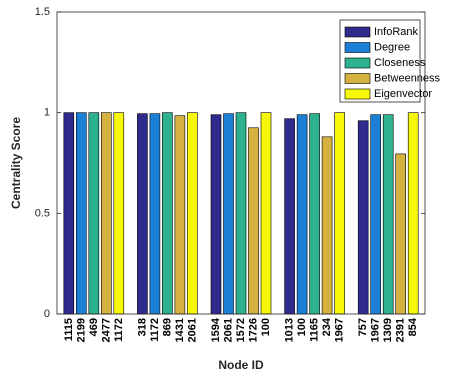 The width and height of the screenshot is (452, 376). Describe the element at coordinates (254, 330) in the screenshot. I see `category-label: 1726` at that location.